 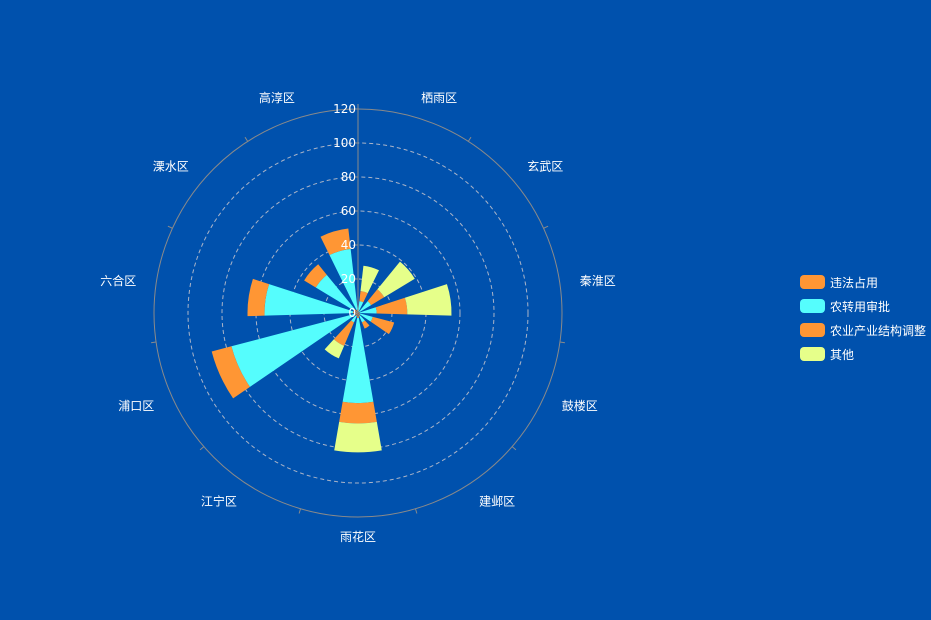 What do you see at coordinates (365, 324) in the screenshot?
I see `bar-segment-建邺区-农业产业结构调整` at bounding box center [365, 324].